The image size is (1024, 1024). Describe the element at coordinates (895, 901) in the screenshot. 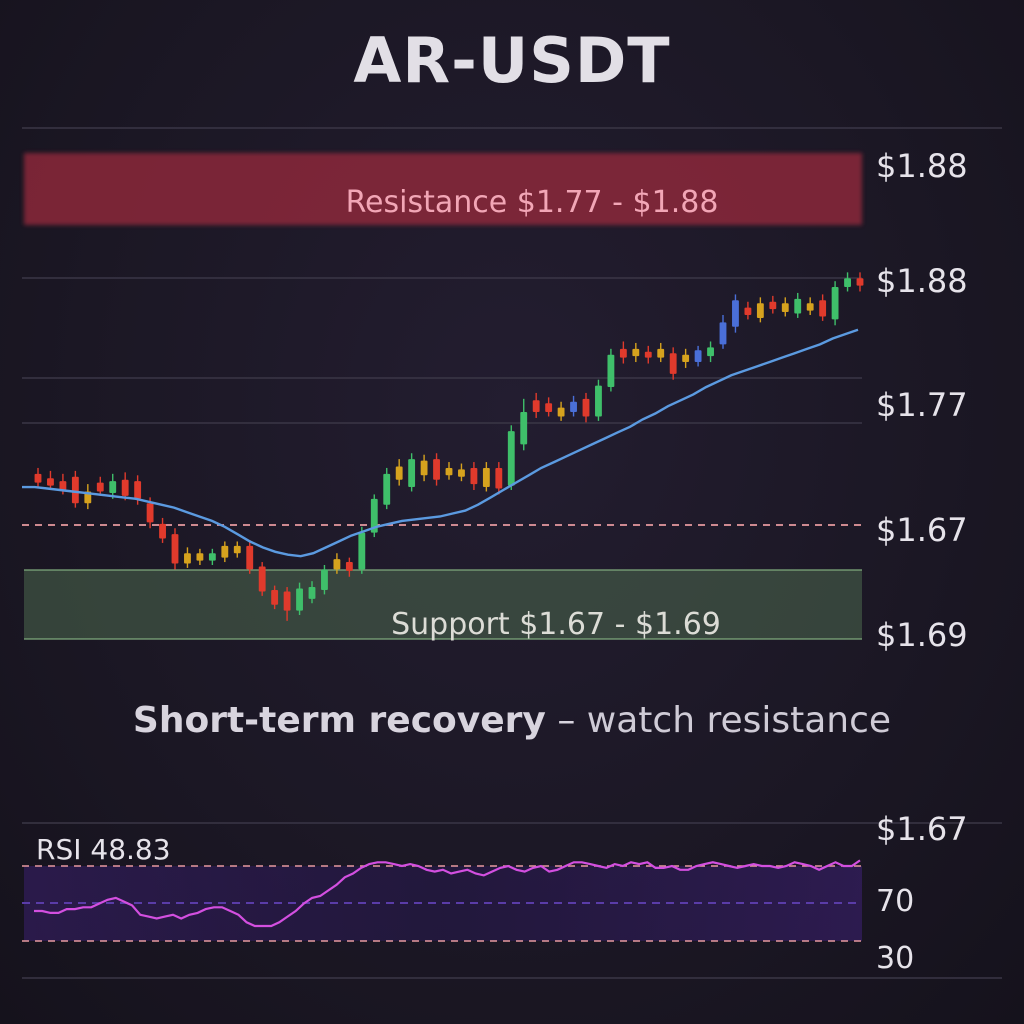

I see `rsi-axis-label: 70` at that location.